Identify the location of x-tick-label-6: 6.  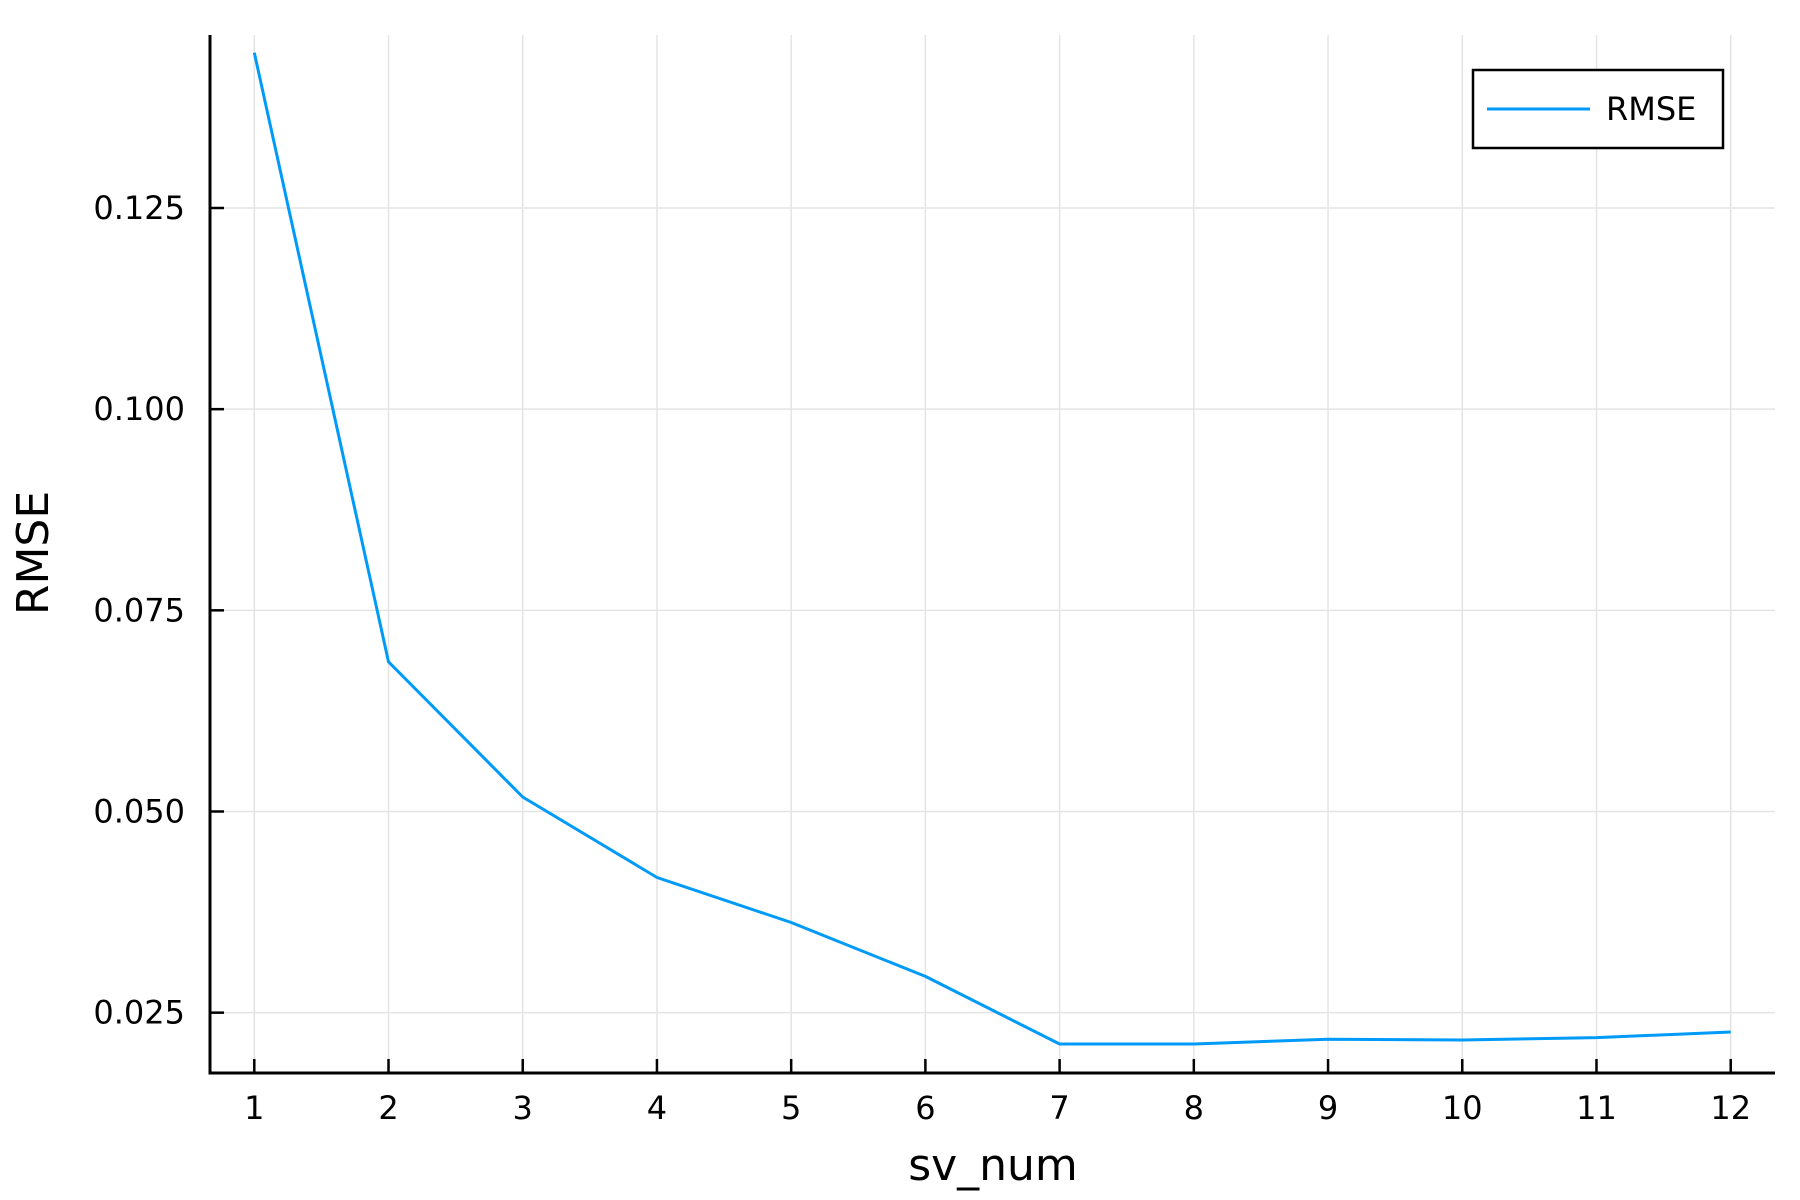
(925, 1108).